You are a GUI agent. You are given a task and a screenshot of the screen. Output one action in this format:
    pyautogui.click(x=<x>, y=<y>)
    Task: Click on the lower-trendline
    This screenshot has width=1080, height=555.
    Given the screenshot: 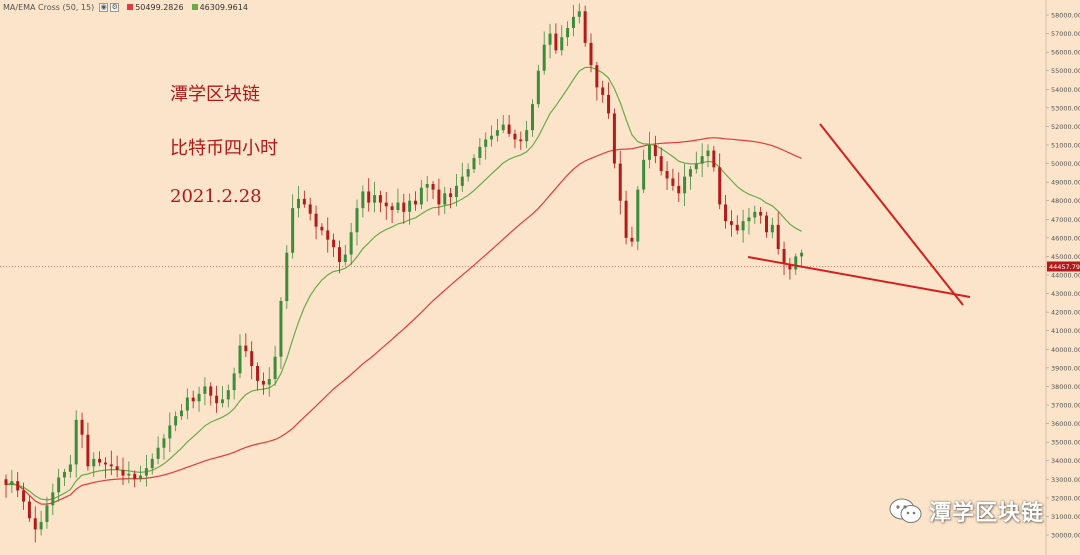 What is the action you would take?
    pyautogui.click(x=859, y=277)
    